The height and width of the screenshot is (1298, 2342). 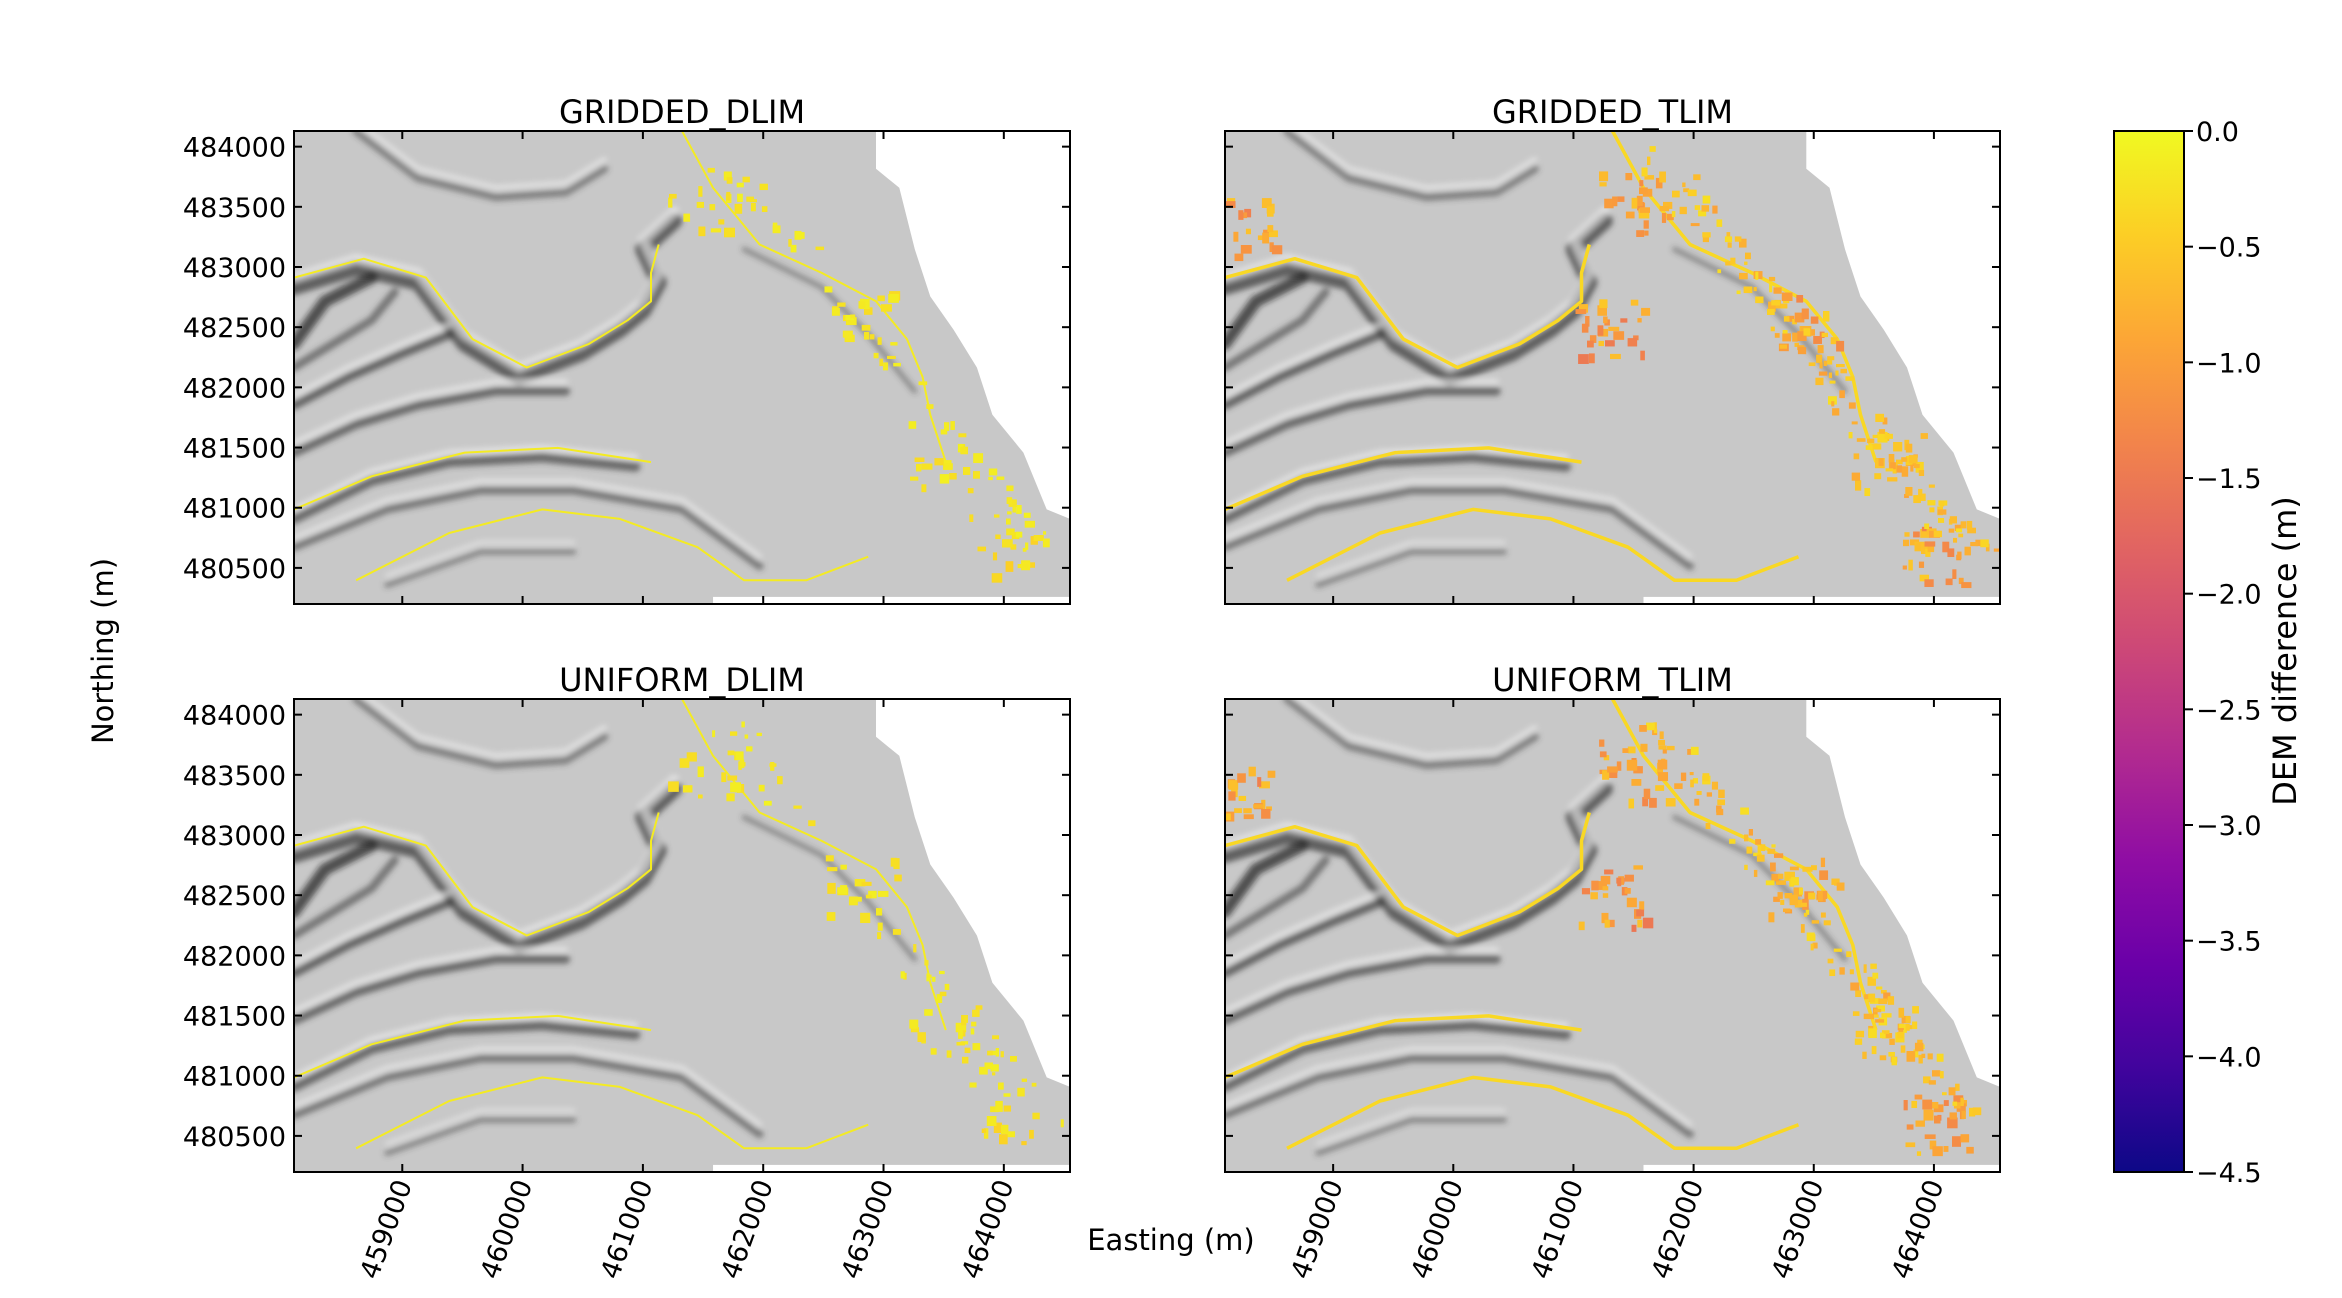 I want to click on hillshade-map, so click(x=682, y=367).